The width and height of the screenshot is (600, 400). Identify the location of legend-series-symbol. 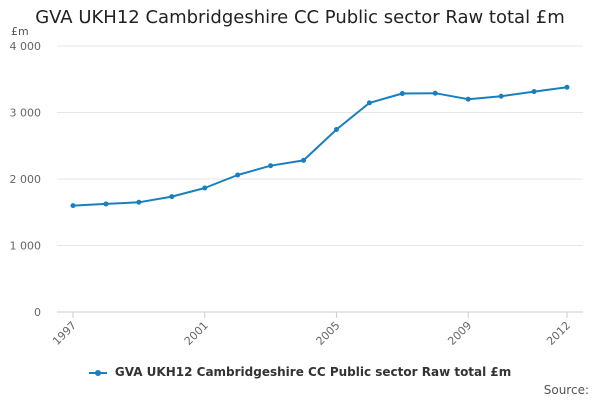
(97, 373).